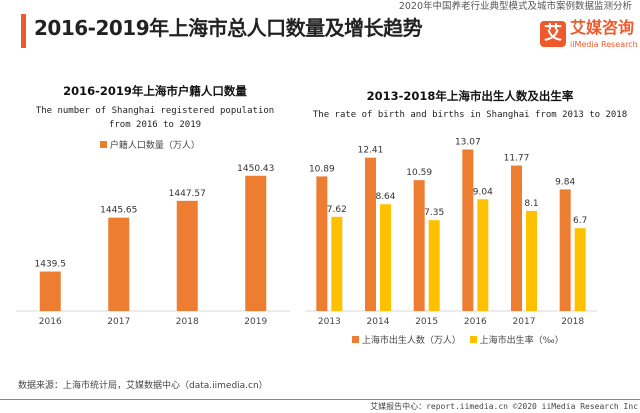  What do you see at coordinates (378, 322) in the screenshot?
I see `x-tick-label: 2014` at bounding box center [378, 322].